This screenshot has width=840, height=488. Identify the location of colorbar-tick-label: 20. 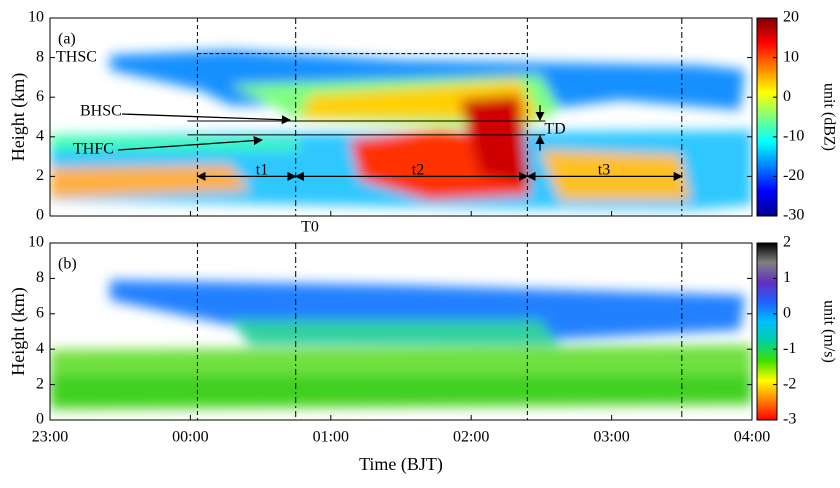
(791, 17).